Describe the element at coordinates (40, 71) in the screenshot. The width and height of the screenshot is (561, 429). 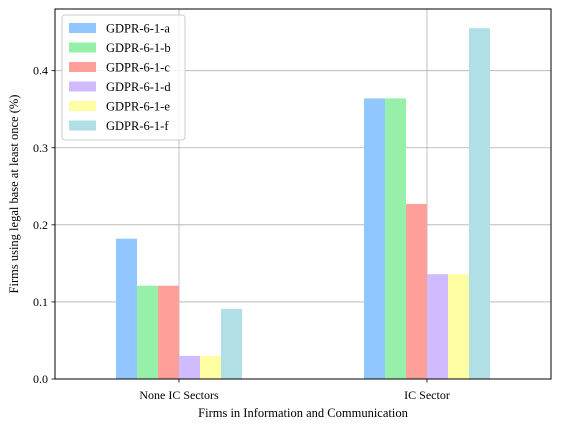
I see `y-tick-label: 0.4` at that location.